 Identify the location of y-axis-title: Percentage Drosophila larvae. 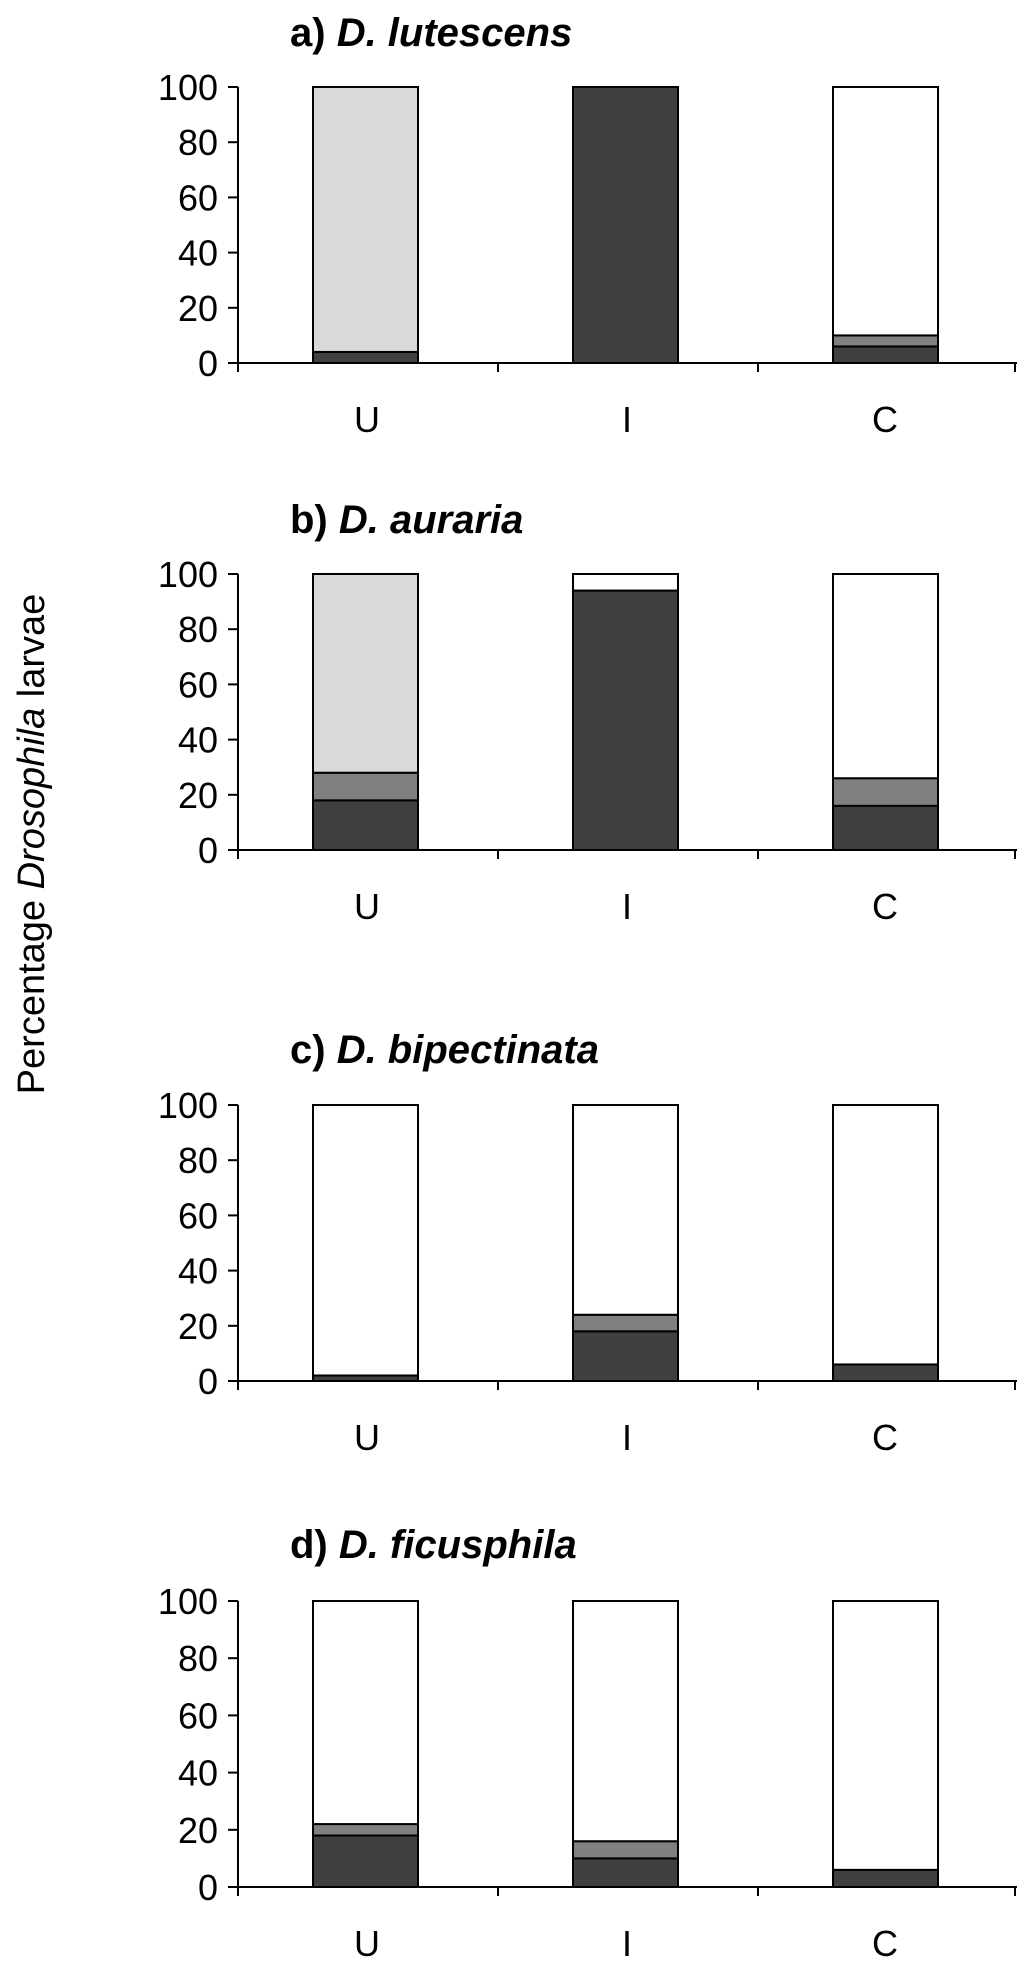
(32, 844).